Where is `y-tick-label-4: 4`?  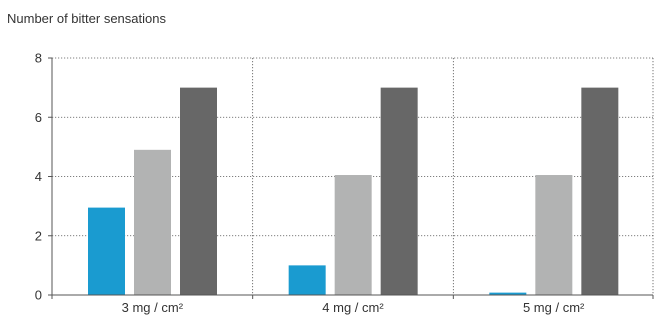 y-tick-label-4: 4 is located at coordinates (38, 176).